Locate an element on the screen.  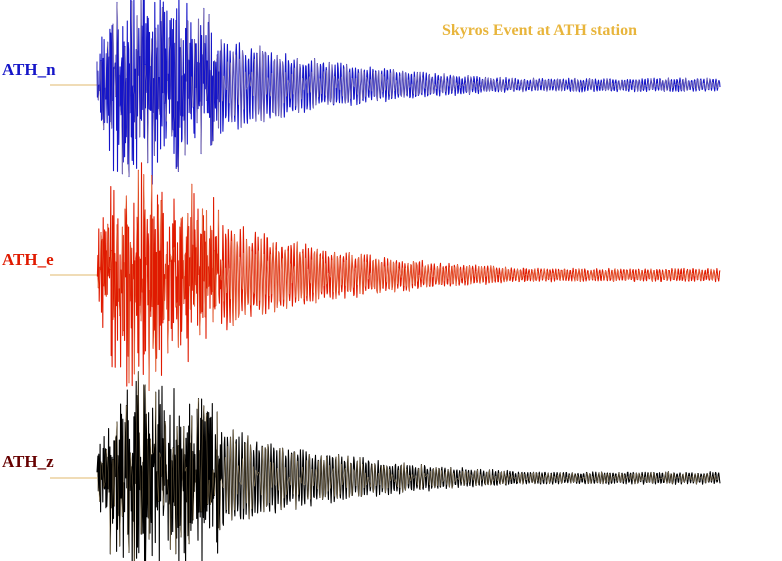
trace-label-ath-n: ATH_n is located at coordinates (29, 69).